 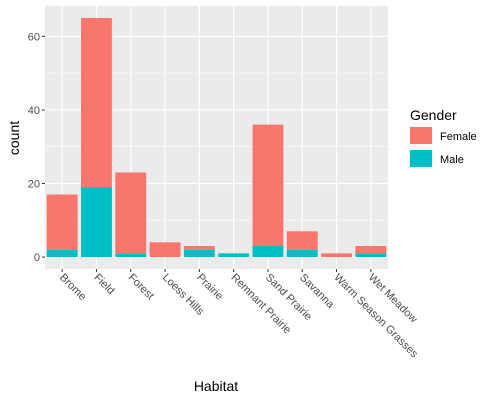 What do you see at coordinates (72, 287) in the screenshot?
I see `x-tick-label: Brome` at bounding box center [72, 287].